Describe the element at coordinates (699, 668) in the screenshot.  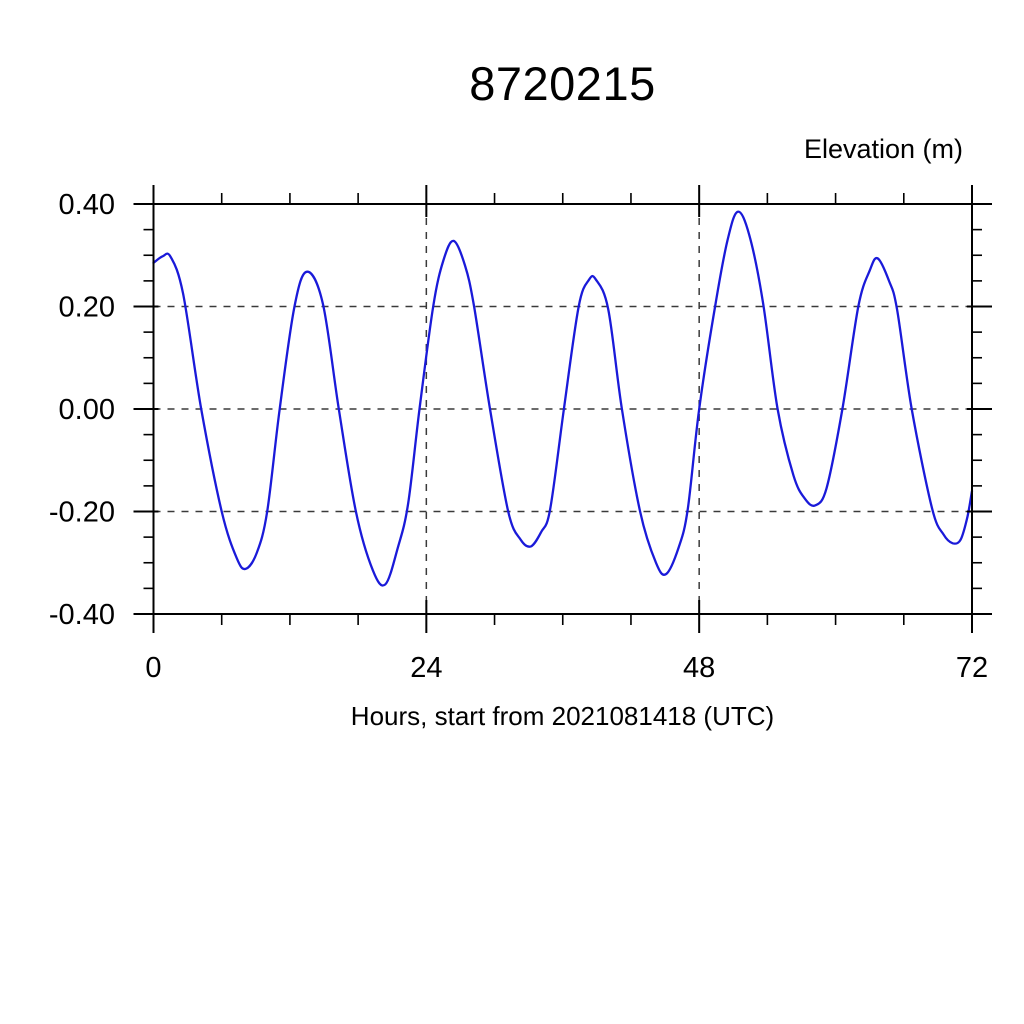
I see `x-tick-label: 48` at that location.